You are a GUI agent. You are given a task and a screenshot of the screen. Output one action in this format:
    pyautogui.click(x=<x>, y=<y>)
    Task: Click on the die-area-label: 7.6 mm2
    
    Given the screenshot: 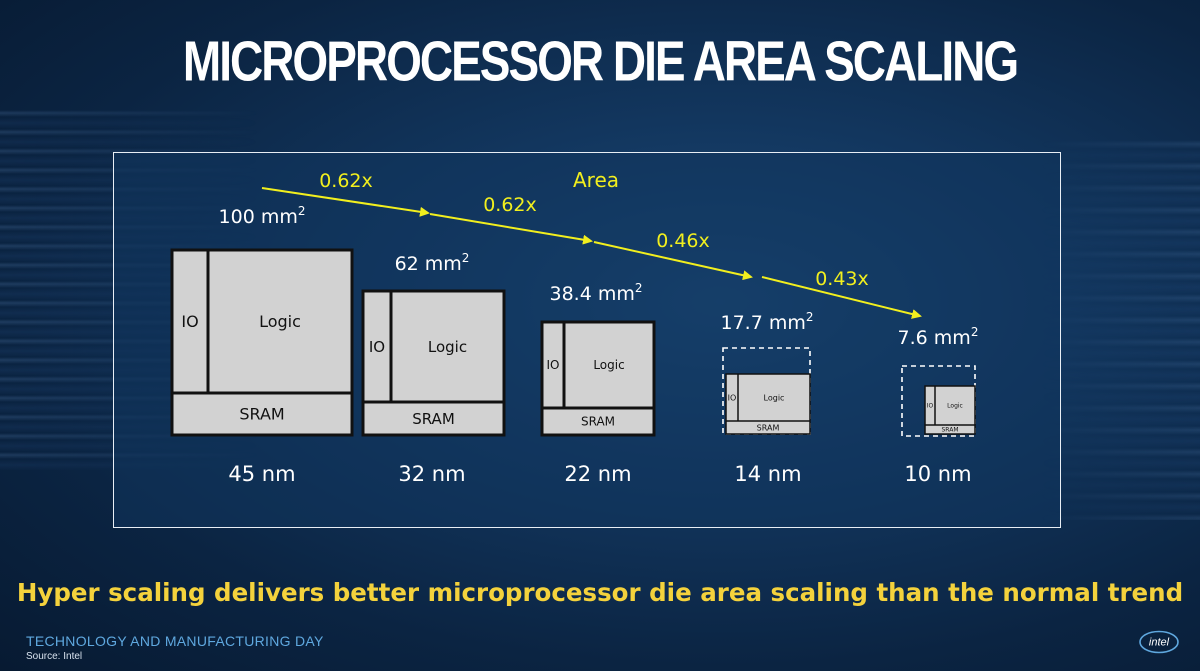 What is the action you would take?
    pyautogui.click(x=938, y=337)
    